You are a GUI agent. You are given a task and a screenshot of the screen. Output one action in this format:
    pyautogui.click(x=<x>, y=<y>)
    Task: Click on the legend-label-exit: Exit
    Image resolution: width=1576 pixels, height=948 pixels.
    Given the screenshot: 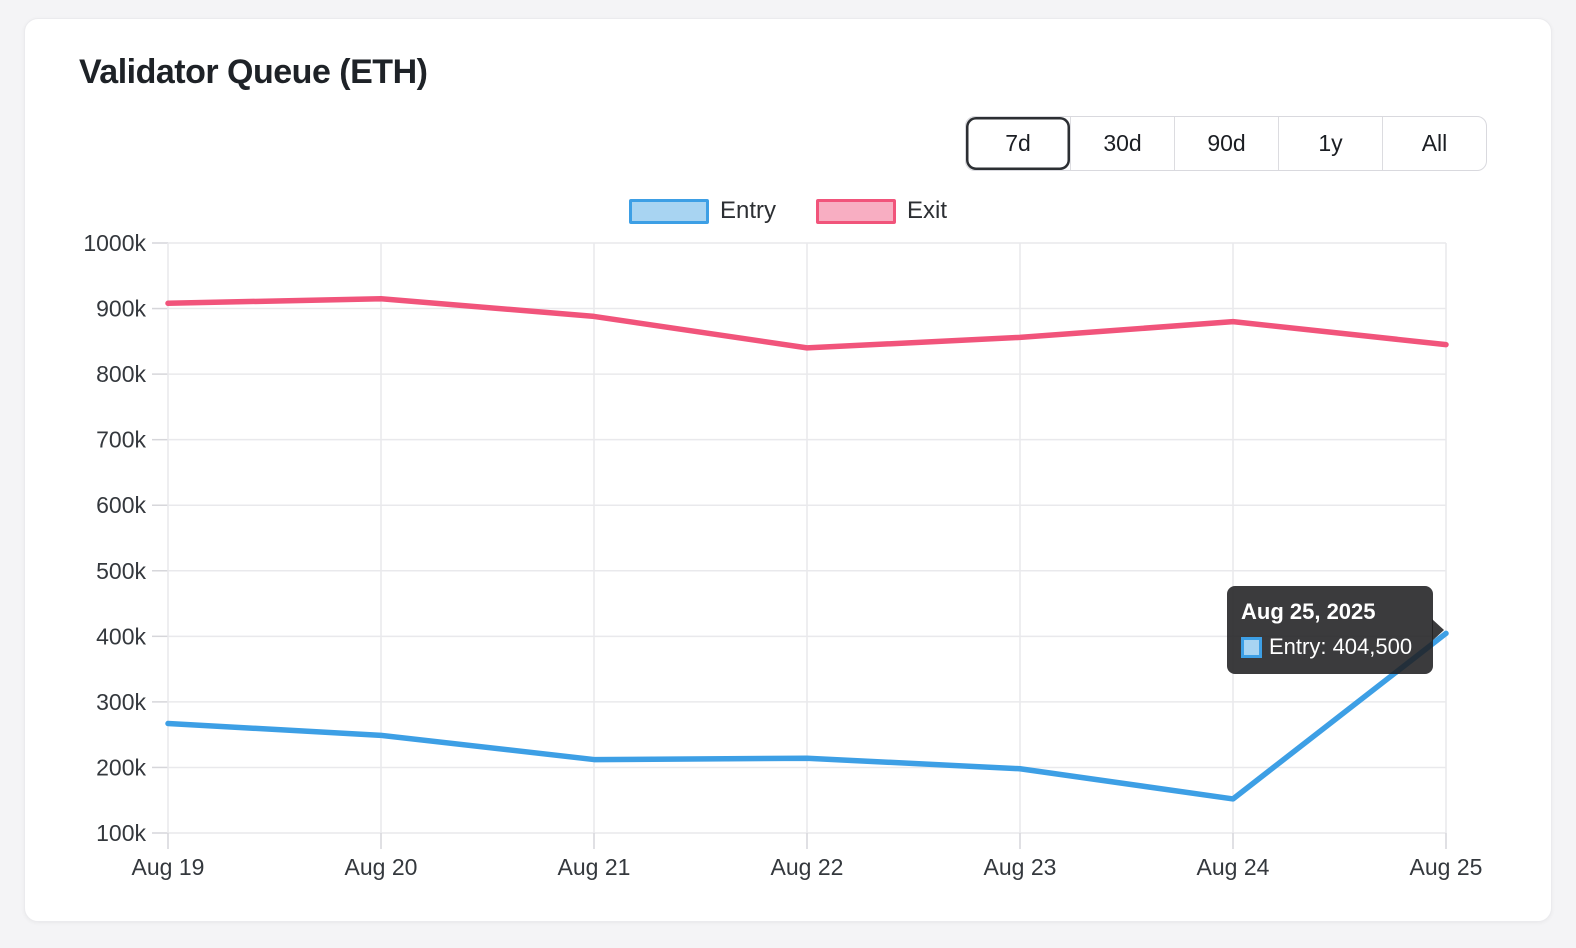 What is the action you would take?
    pyautogui.click(x=927, y=210)
    